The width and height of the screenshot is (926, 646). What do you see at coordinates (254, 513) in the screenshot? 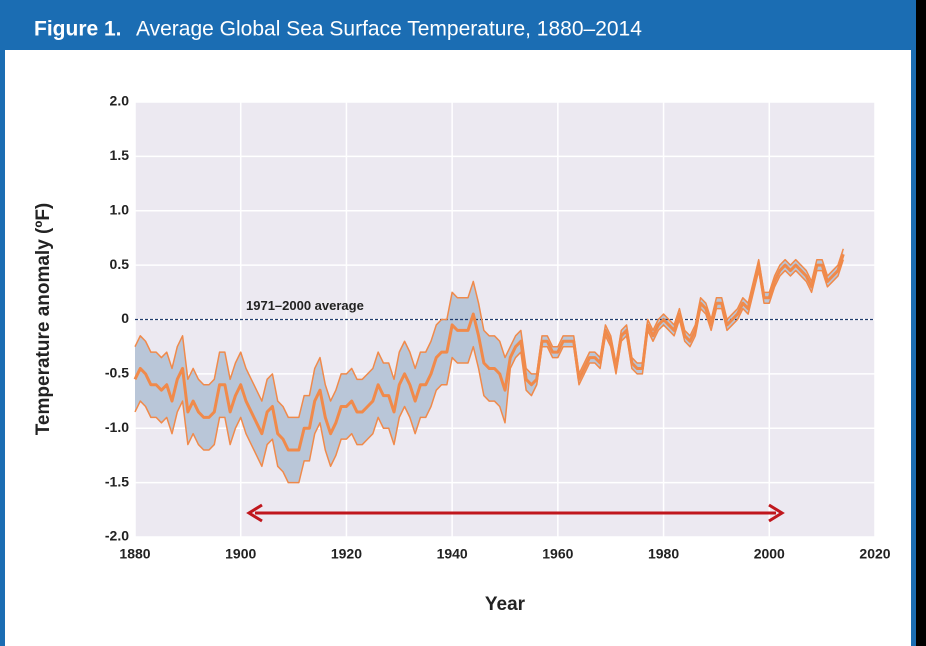
I see `arrow-head-left` at bounding box center [254, 513].